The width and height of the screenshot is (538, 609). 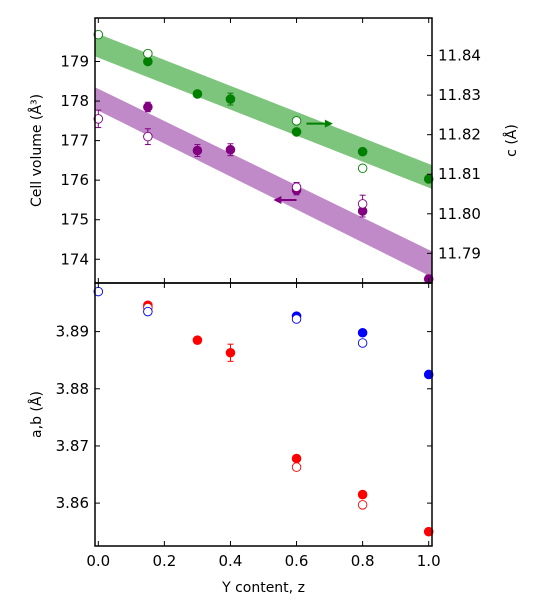 What do you see at coordinates (72, 332) in the screenshot?
I see `bottom-y-tick-label-3: 3.89` at bounding box center [72, 332].